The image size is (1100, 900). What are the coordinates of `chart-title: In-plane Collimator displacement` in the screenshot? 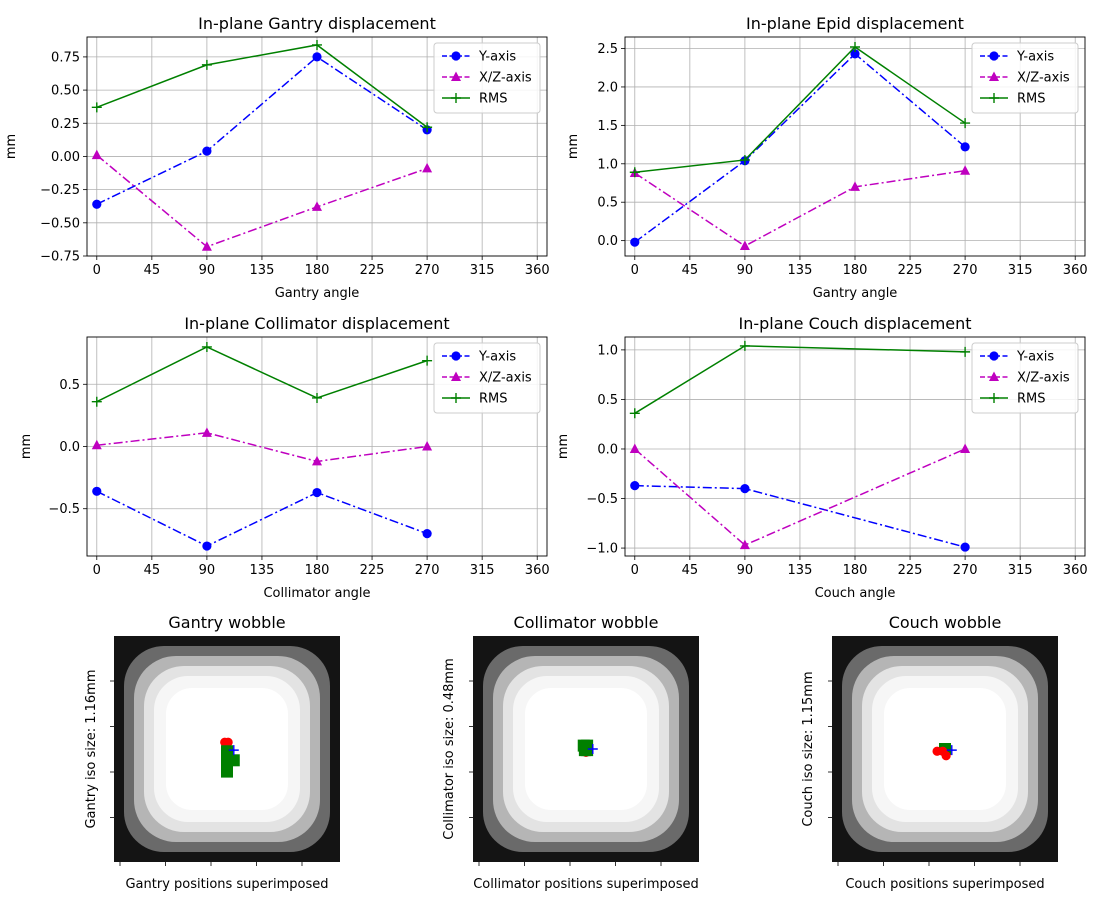 It's located at (316, 323).